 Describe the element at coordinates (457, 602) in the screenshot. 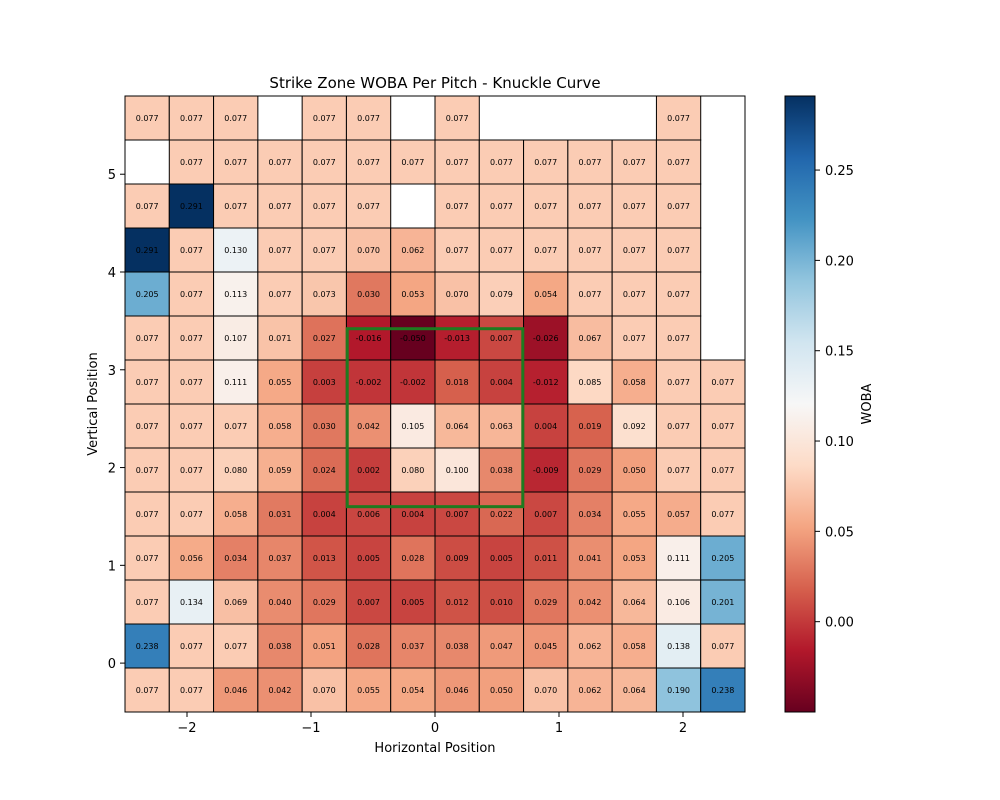

I see `cell-value-label: 0.012` at that location.